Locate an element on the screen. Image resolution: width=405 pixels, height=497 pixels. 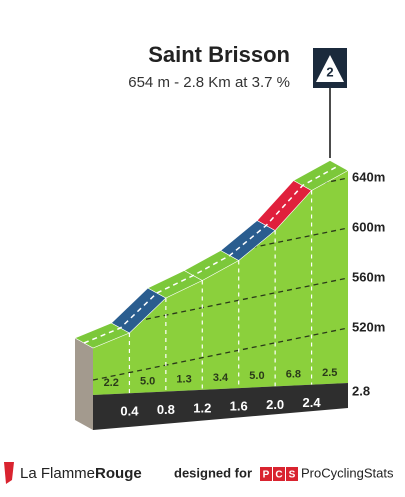
brand-logo is located at coordinates (9, 473).